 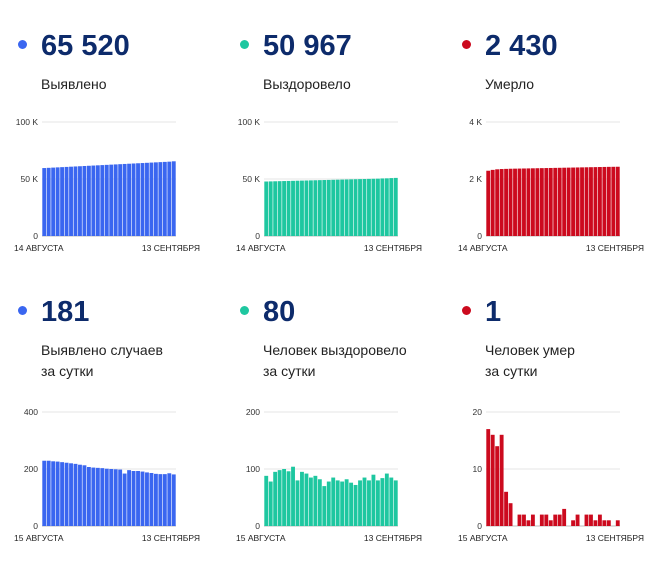 I want to click on stat-label-line: за сутки, so click(x=511, y=371).